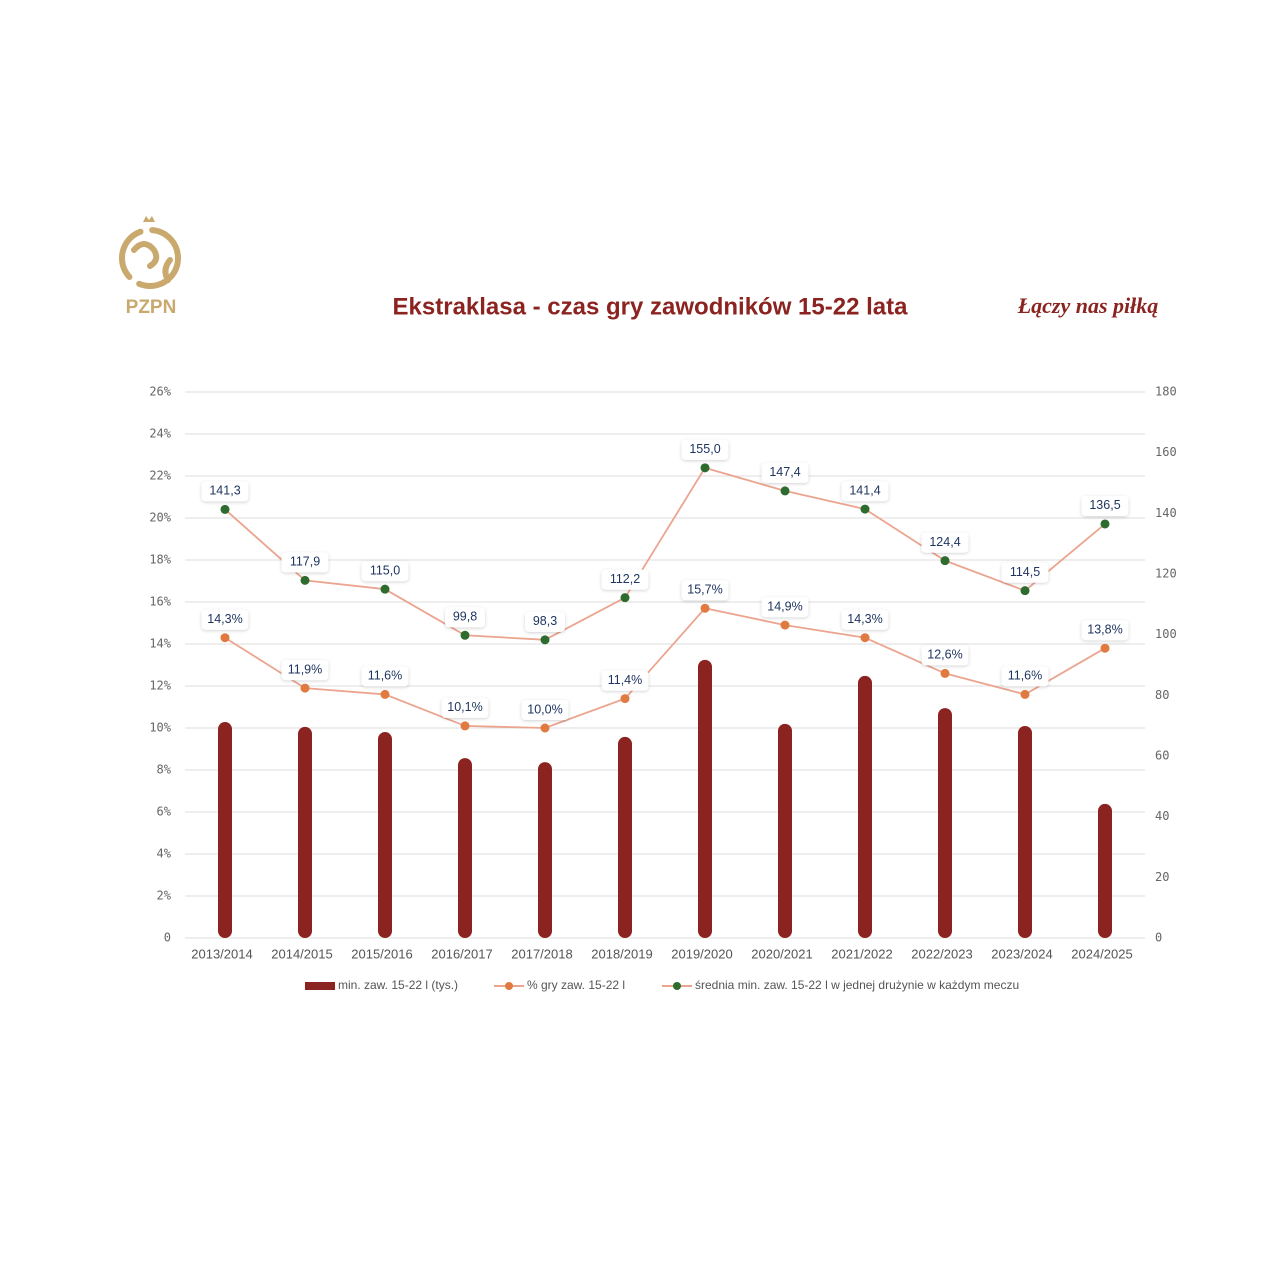  Describe the element at coordinates (1158, 938) in the screenshot. I see `y2-tick-label: 0` at that location.